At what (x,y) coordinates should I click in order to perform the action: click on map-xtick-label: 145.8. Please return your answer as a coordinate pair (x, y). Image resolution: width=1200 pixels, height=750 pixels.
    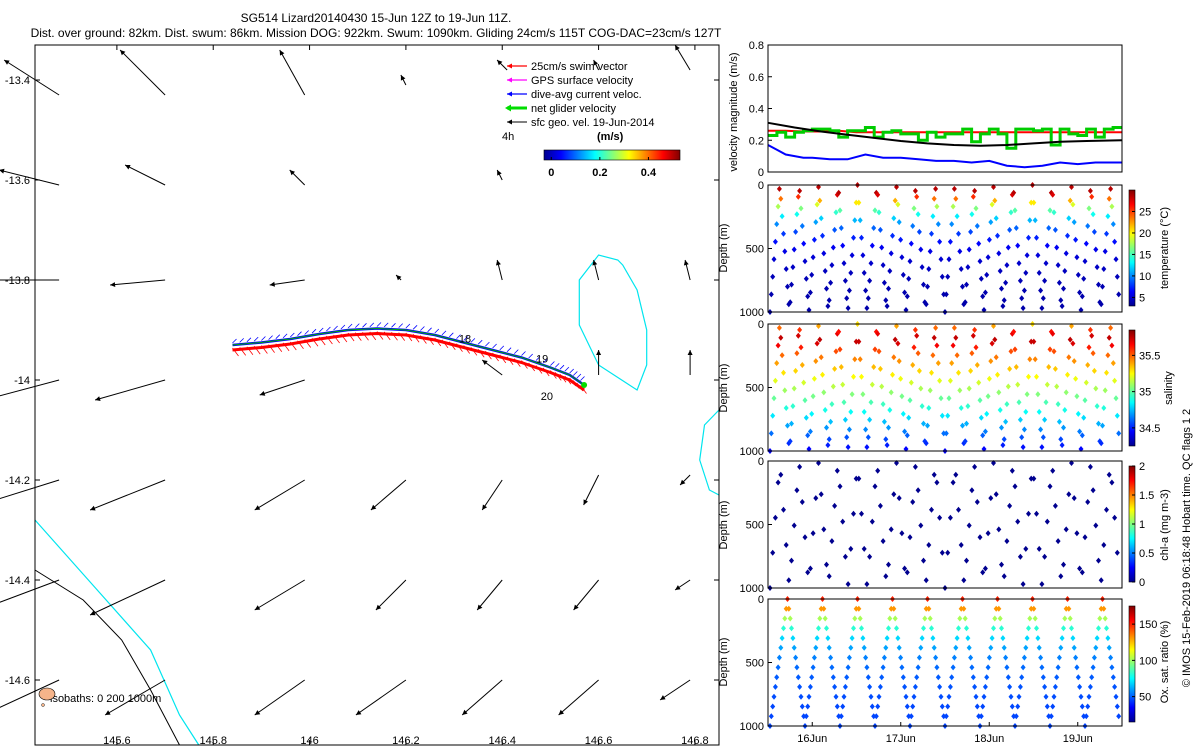
    Looking at the image, I should click on (213, 741).